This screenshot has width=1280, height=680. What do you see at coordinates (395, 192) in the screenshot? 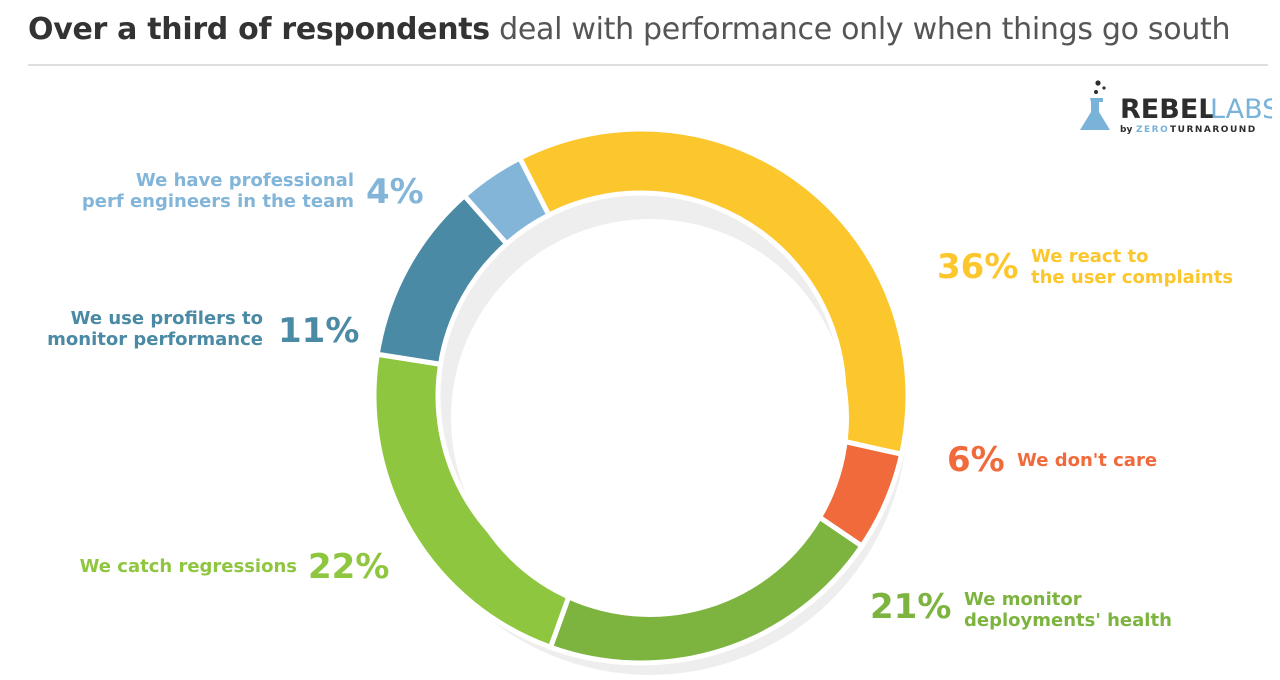
I see `slice-value-5: 4%` at bounding box center [395, 192].